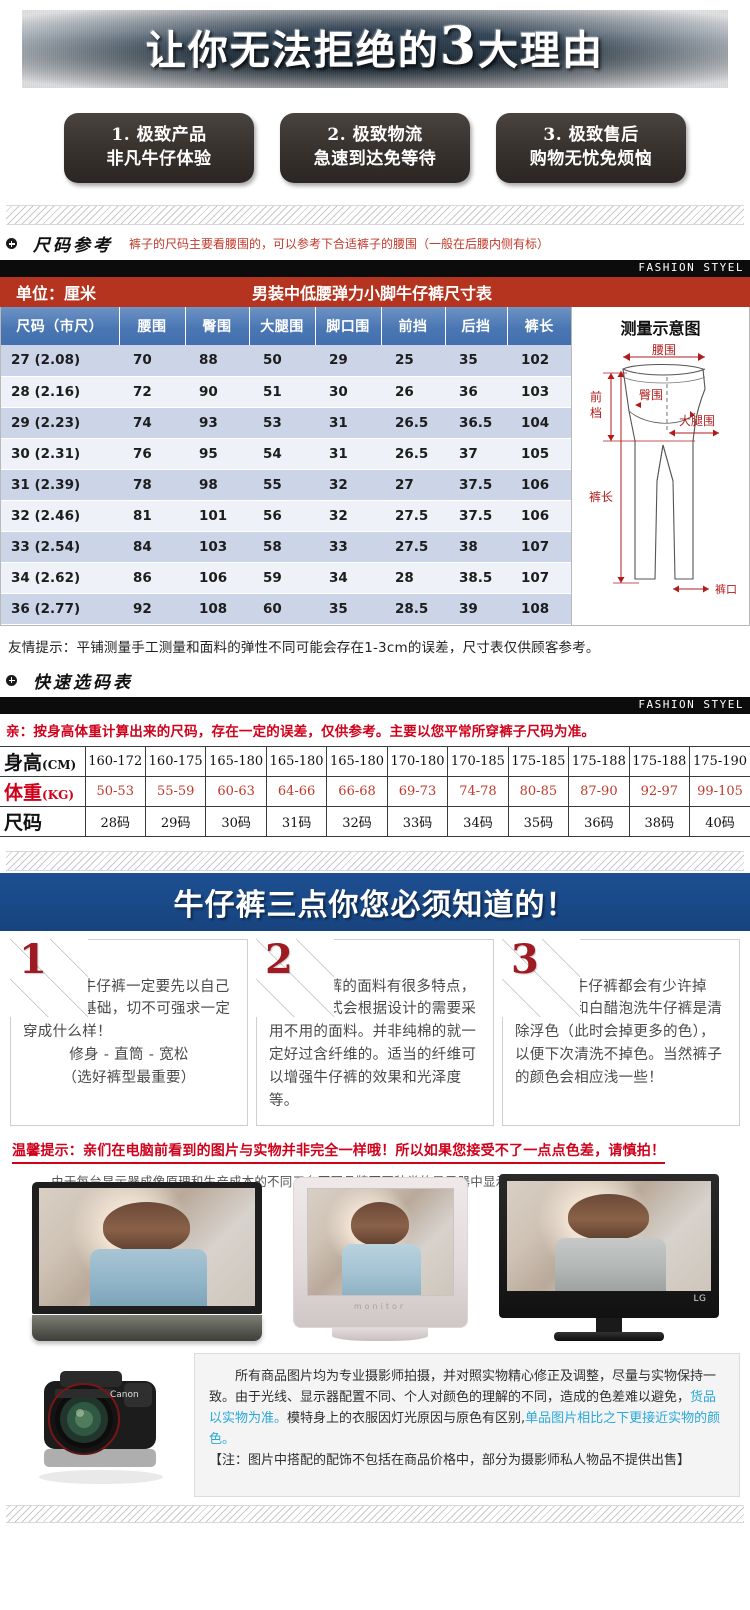  What do you see at coordinates (348, 485) in the screenshot?
I see `size-cell: 32` at bounding box center [348, 485].